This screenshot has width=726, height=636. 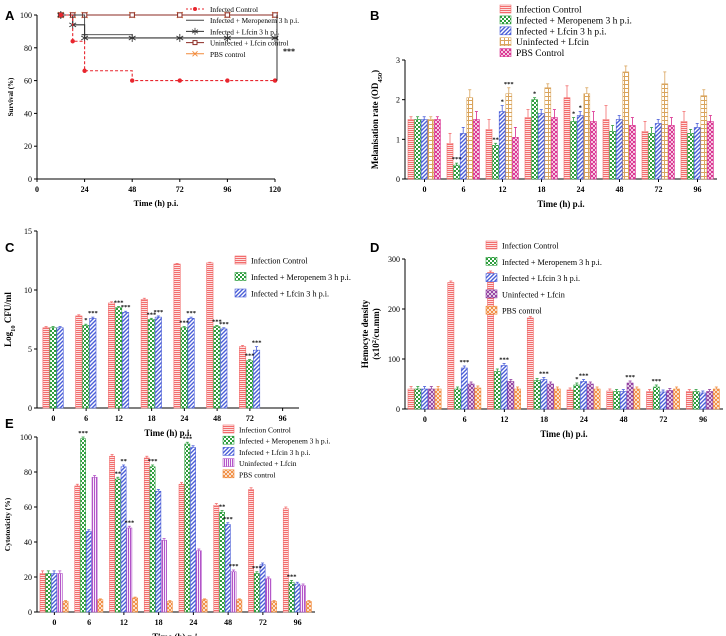 I want to click on y-axis-label: Hemocyte density, so click(x=365, y=333).